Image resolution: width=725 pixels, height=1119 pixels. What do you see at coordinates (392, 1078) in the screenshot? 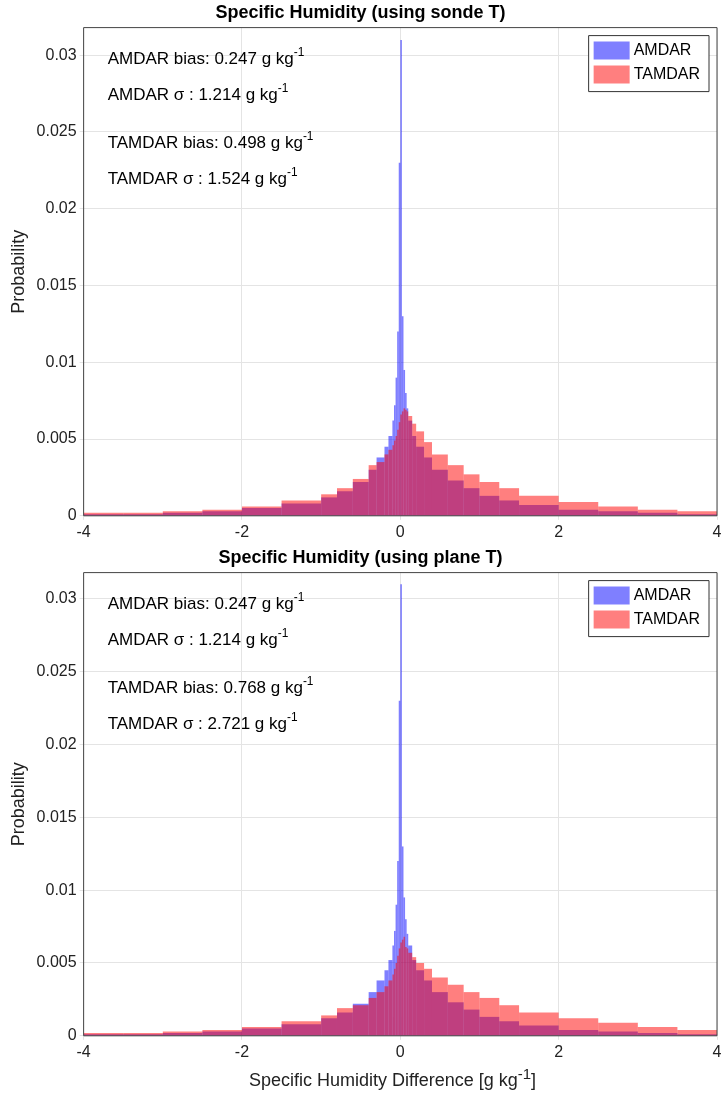
I see `x-axis-title: Specific Humidity Difference [g kg$^{-1}$]` at bounding box center [392, 1078].